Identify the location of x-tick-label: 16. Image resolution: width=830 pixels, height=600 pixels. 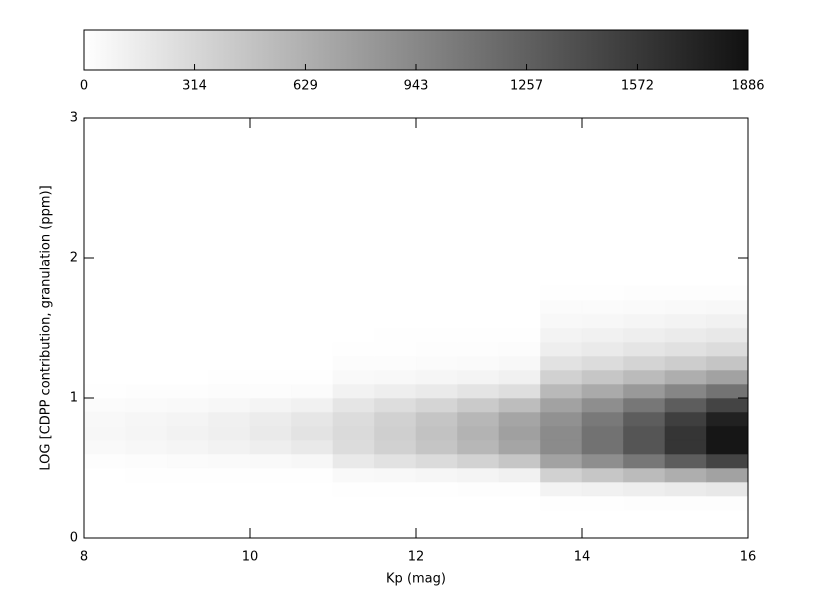
(748, 557).